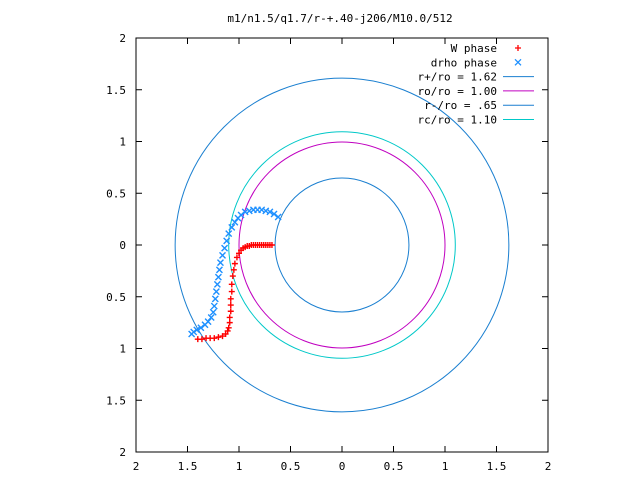 Image resolution: width=640 pixels, height=480 pixels. What do you see at coordinates (457, 77) in the screenshot?
I see `legend-label: r+/ro = 1.62` at bounding box center [457, 77].